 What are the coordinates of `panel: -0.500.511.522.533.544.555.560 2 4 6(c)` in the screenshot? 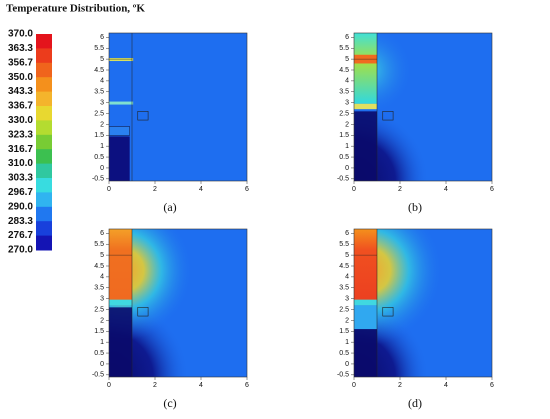 It's located at (170, 319).